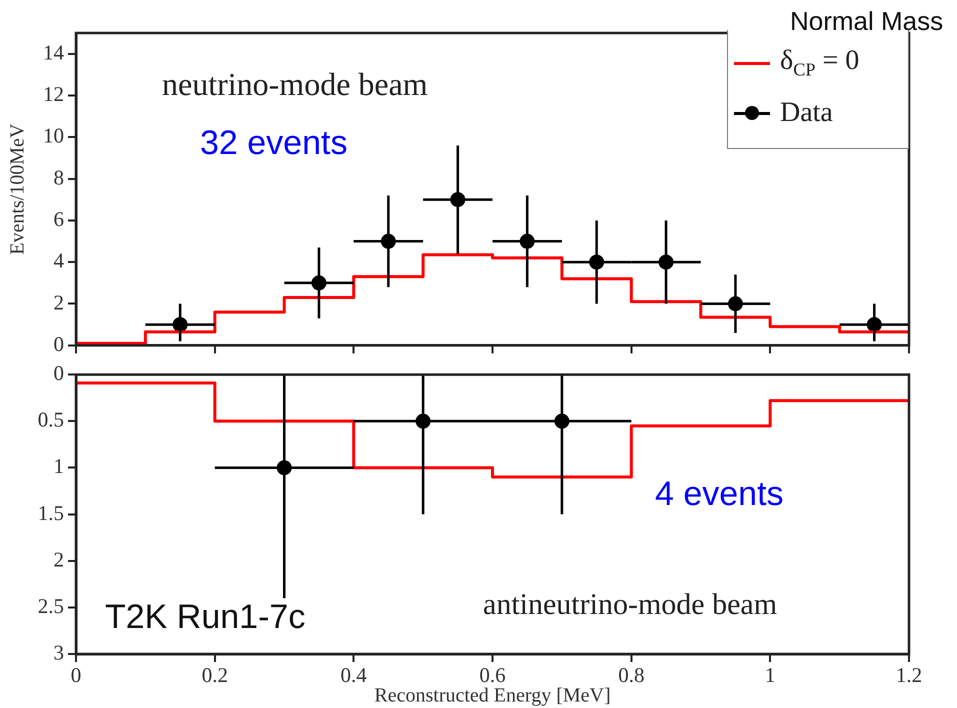 This screenshot has height=708, width=957. Describe the element at coordinates (631, 675) in the screenshot. I see `x-tick-label: 0.8` at that location.